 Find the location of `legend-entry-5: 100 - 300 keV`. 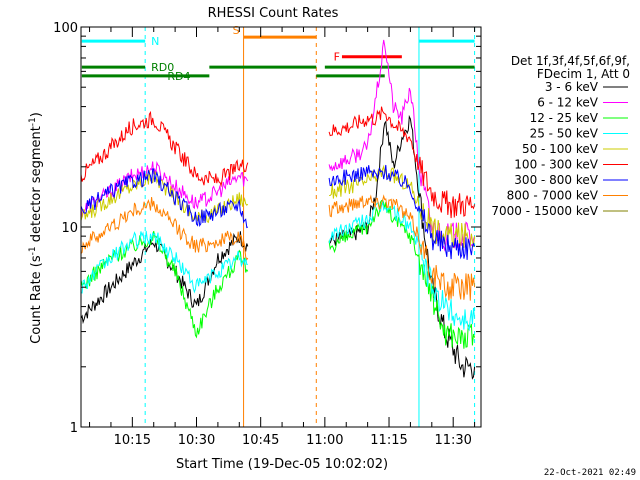

legend-entry-5: 100 - 300 keV is located at coordinates (556, 165).